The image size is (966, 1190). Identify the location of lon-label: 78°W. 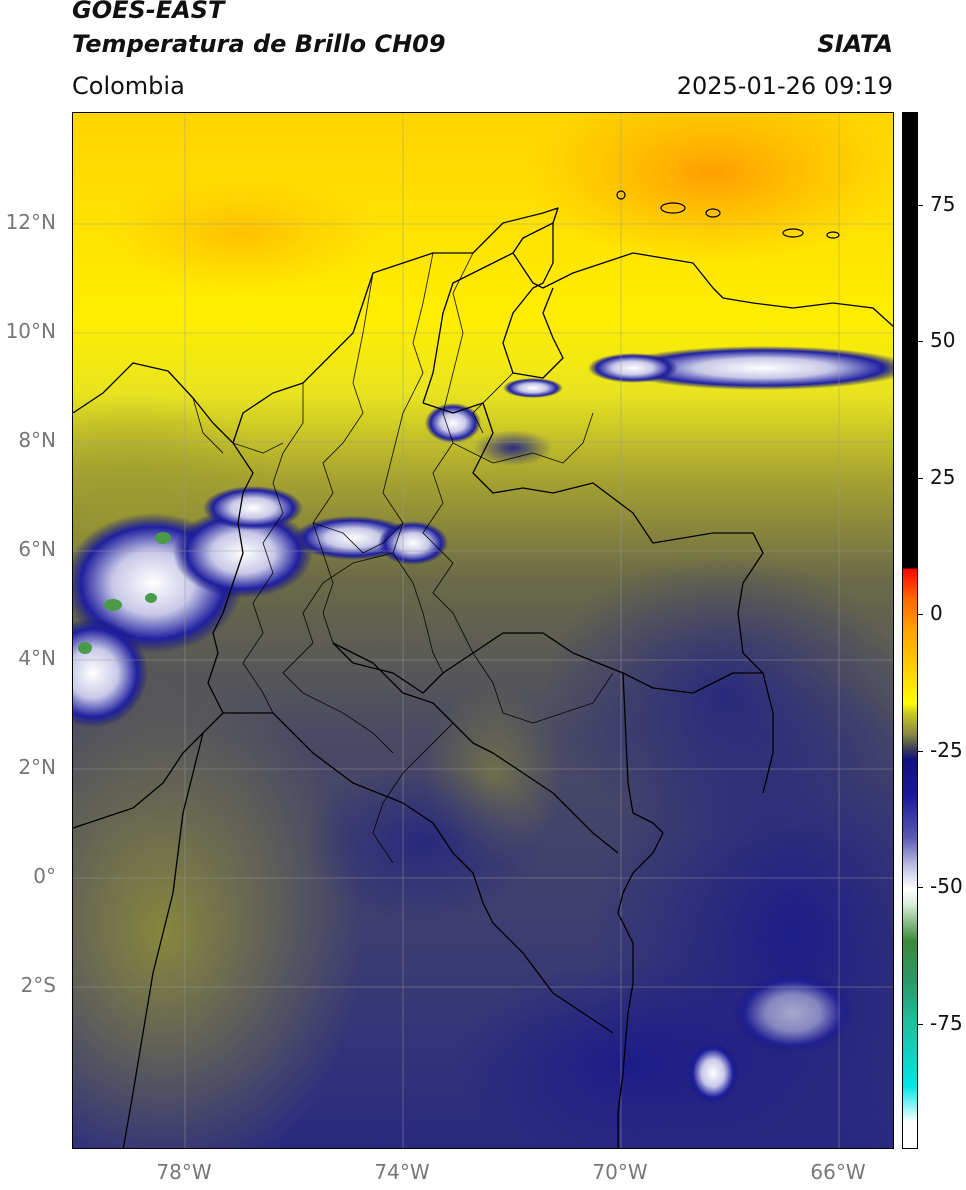
(184, 1172).